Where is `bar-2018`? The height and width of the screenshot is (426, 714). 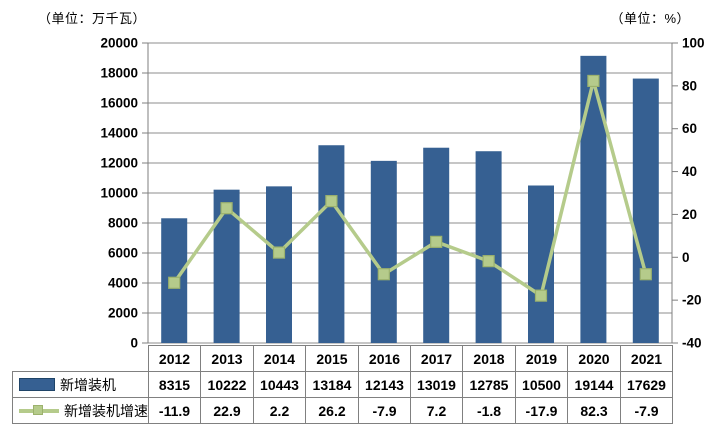 bar-2018 is located at coordinates (488, 247).